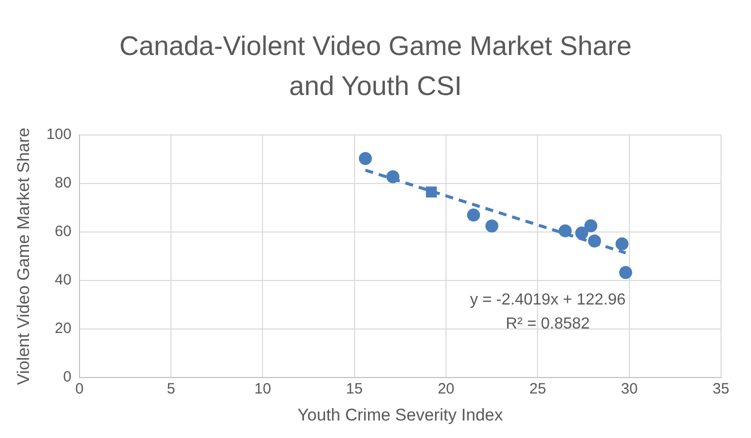  I want to click on x-tick-label: 0, so click(79, 389).